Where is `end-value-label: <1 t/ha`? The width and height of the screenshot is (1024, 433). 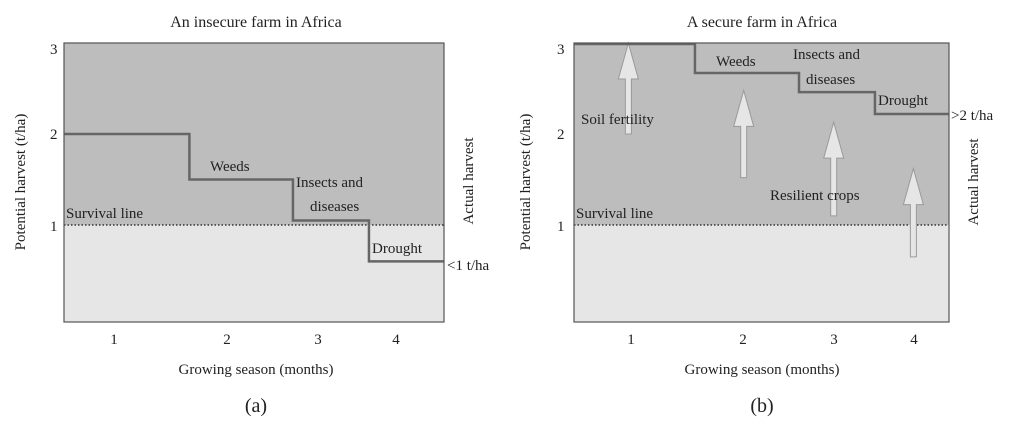 end-value-label: <1 t/ha is located at coordinates (468, 266).